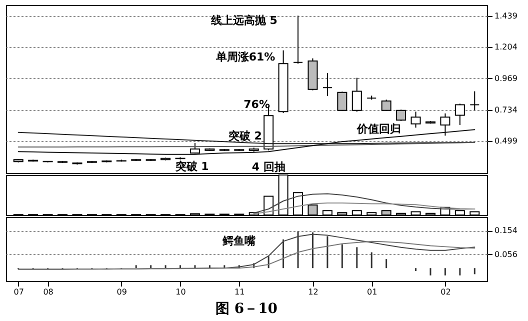  Describe the element at coordinates (506, 141) in the screenshot. I see `y-tick-label: 0.499` at that location.